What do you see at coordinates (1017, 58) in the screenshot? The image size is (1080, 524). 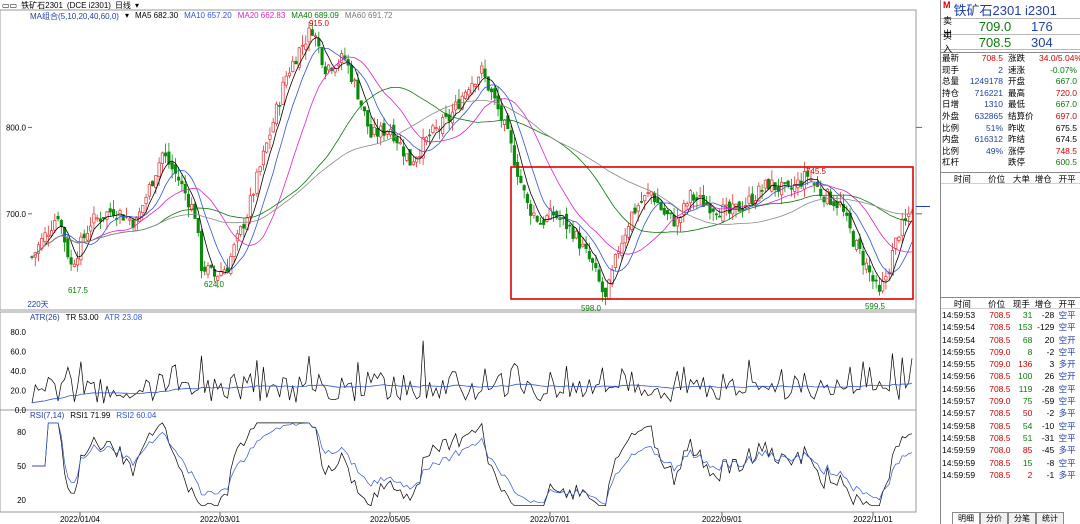 I see `quote-key: 涨跌` at bounding box center [1017, 58].